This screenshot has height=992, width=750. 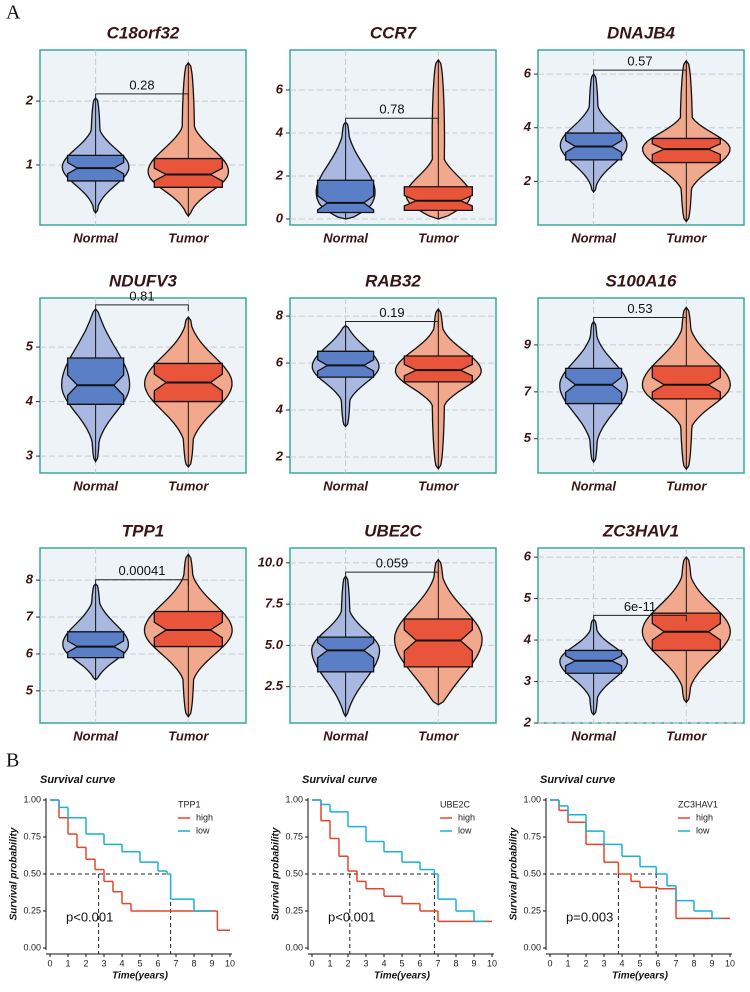 What do you see at coordinates (141, 295) in the screenshot?
I see `p-value: 0.81` at bounding box center [141, 295].